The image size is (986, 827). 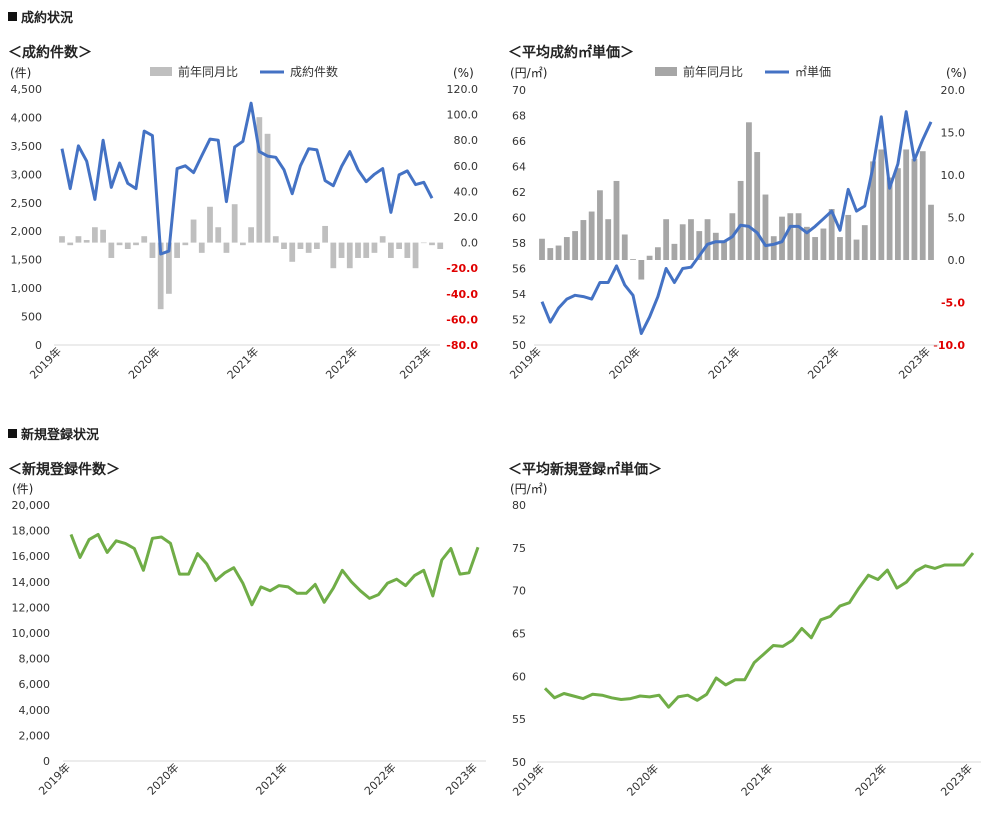 What do you see at coordinates (953, 175) in the screenshot?
I see `y2-tick-label: 10.0` at bounding box center [953, 175].